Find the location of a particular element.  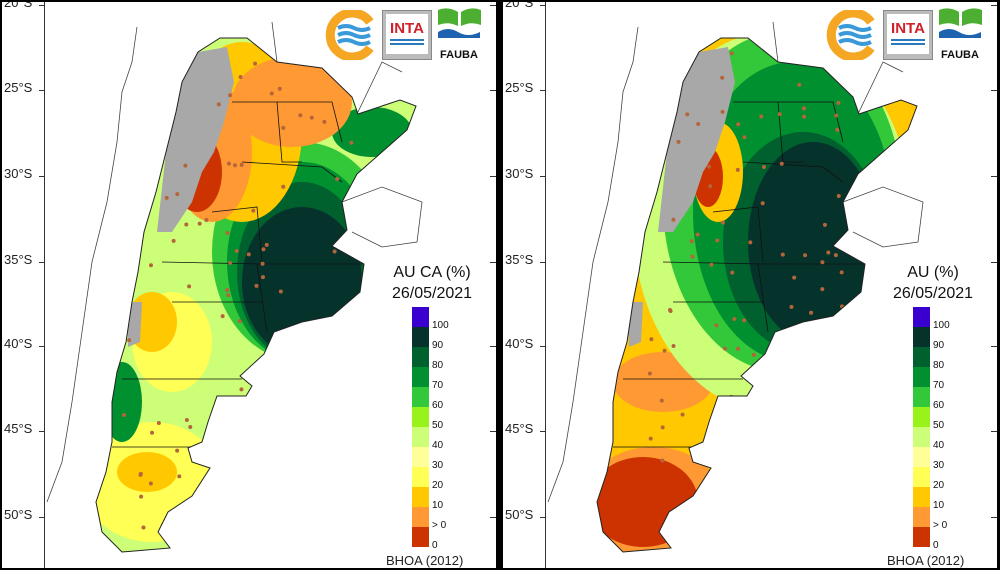

latitude-label: 25°S is located at coordinates (18, 87).